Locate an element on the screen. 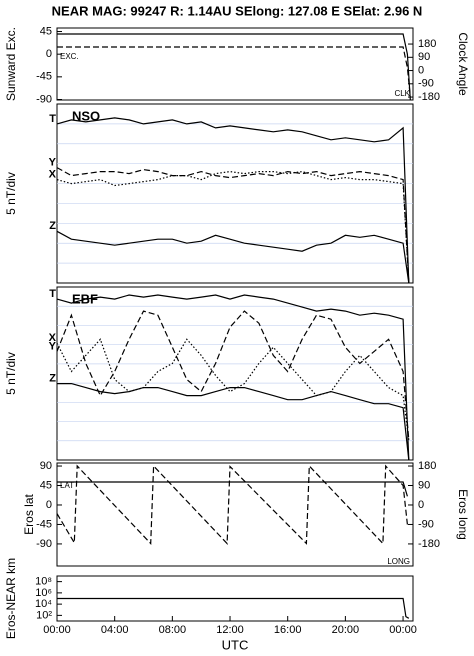 This screenshot has height=656, width=474. y-axis-label: Eros-NEAR km is located at coordinates (11, 598).